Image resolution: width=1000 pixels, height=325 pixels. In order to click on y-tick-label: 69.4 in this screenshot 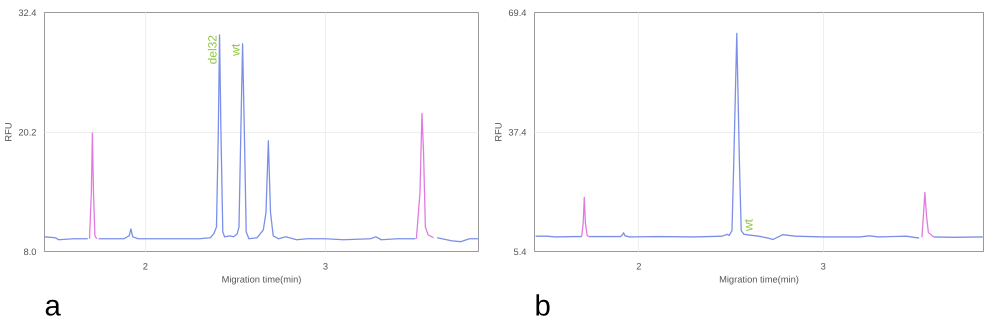, I will do `click(517, 13)`.